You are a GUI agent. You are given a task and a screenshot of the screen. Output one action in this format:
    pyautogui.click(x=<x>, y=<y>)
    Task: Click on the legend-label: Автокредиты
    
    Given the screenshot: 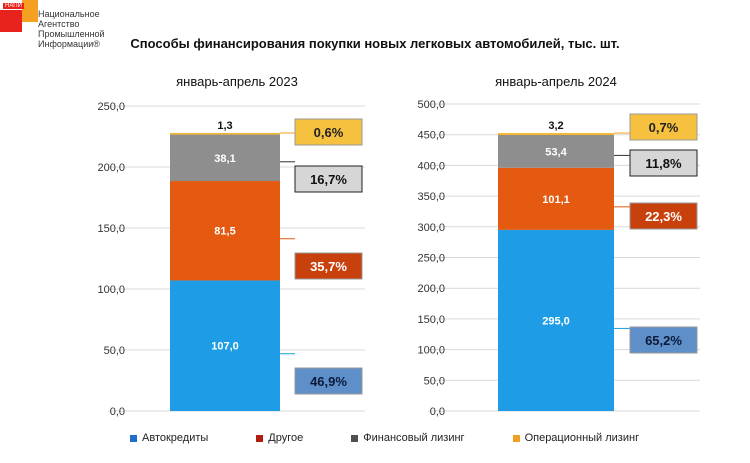 What is the action you would take?
    pyautogui.click(x=175, y=438)
    